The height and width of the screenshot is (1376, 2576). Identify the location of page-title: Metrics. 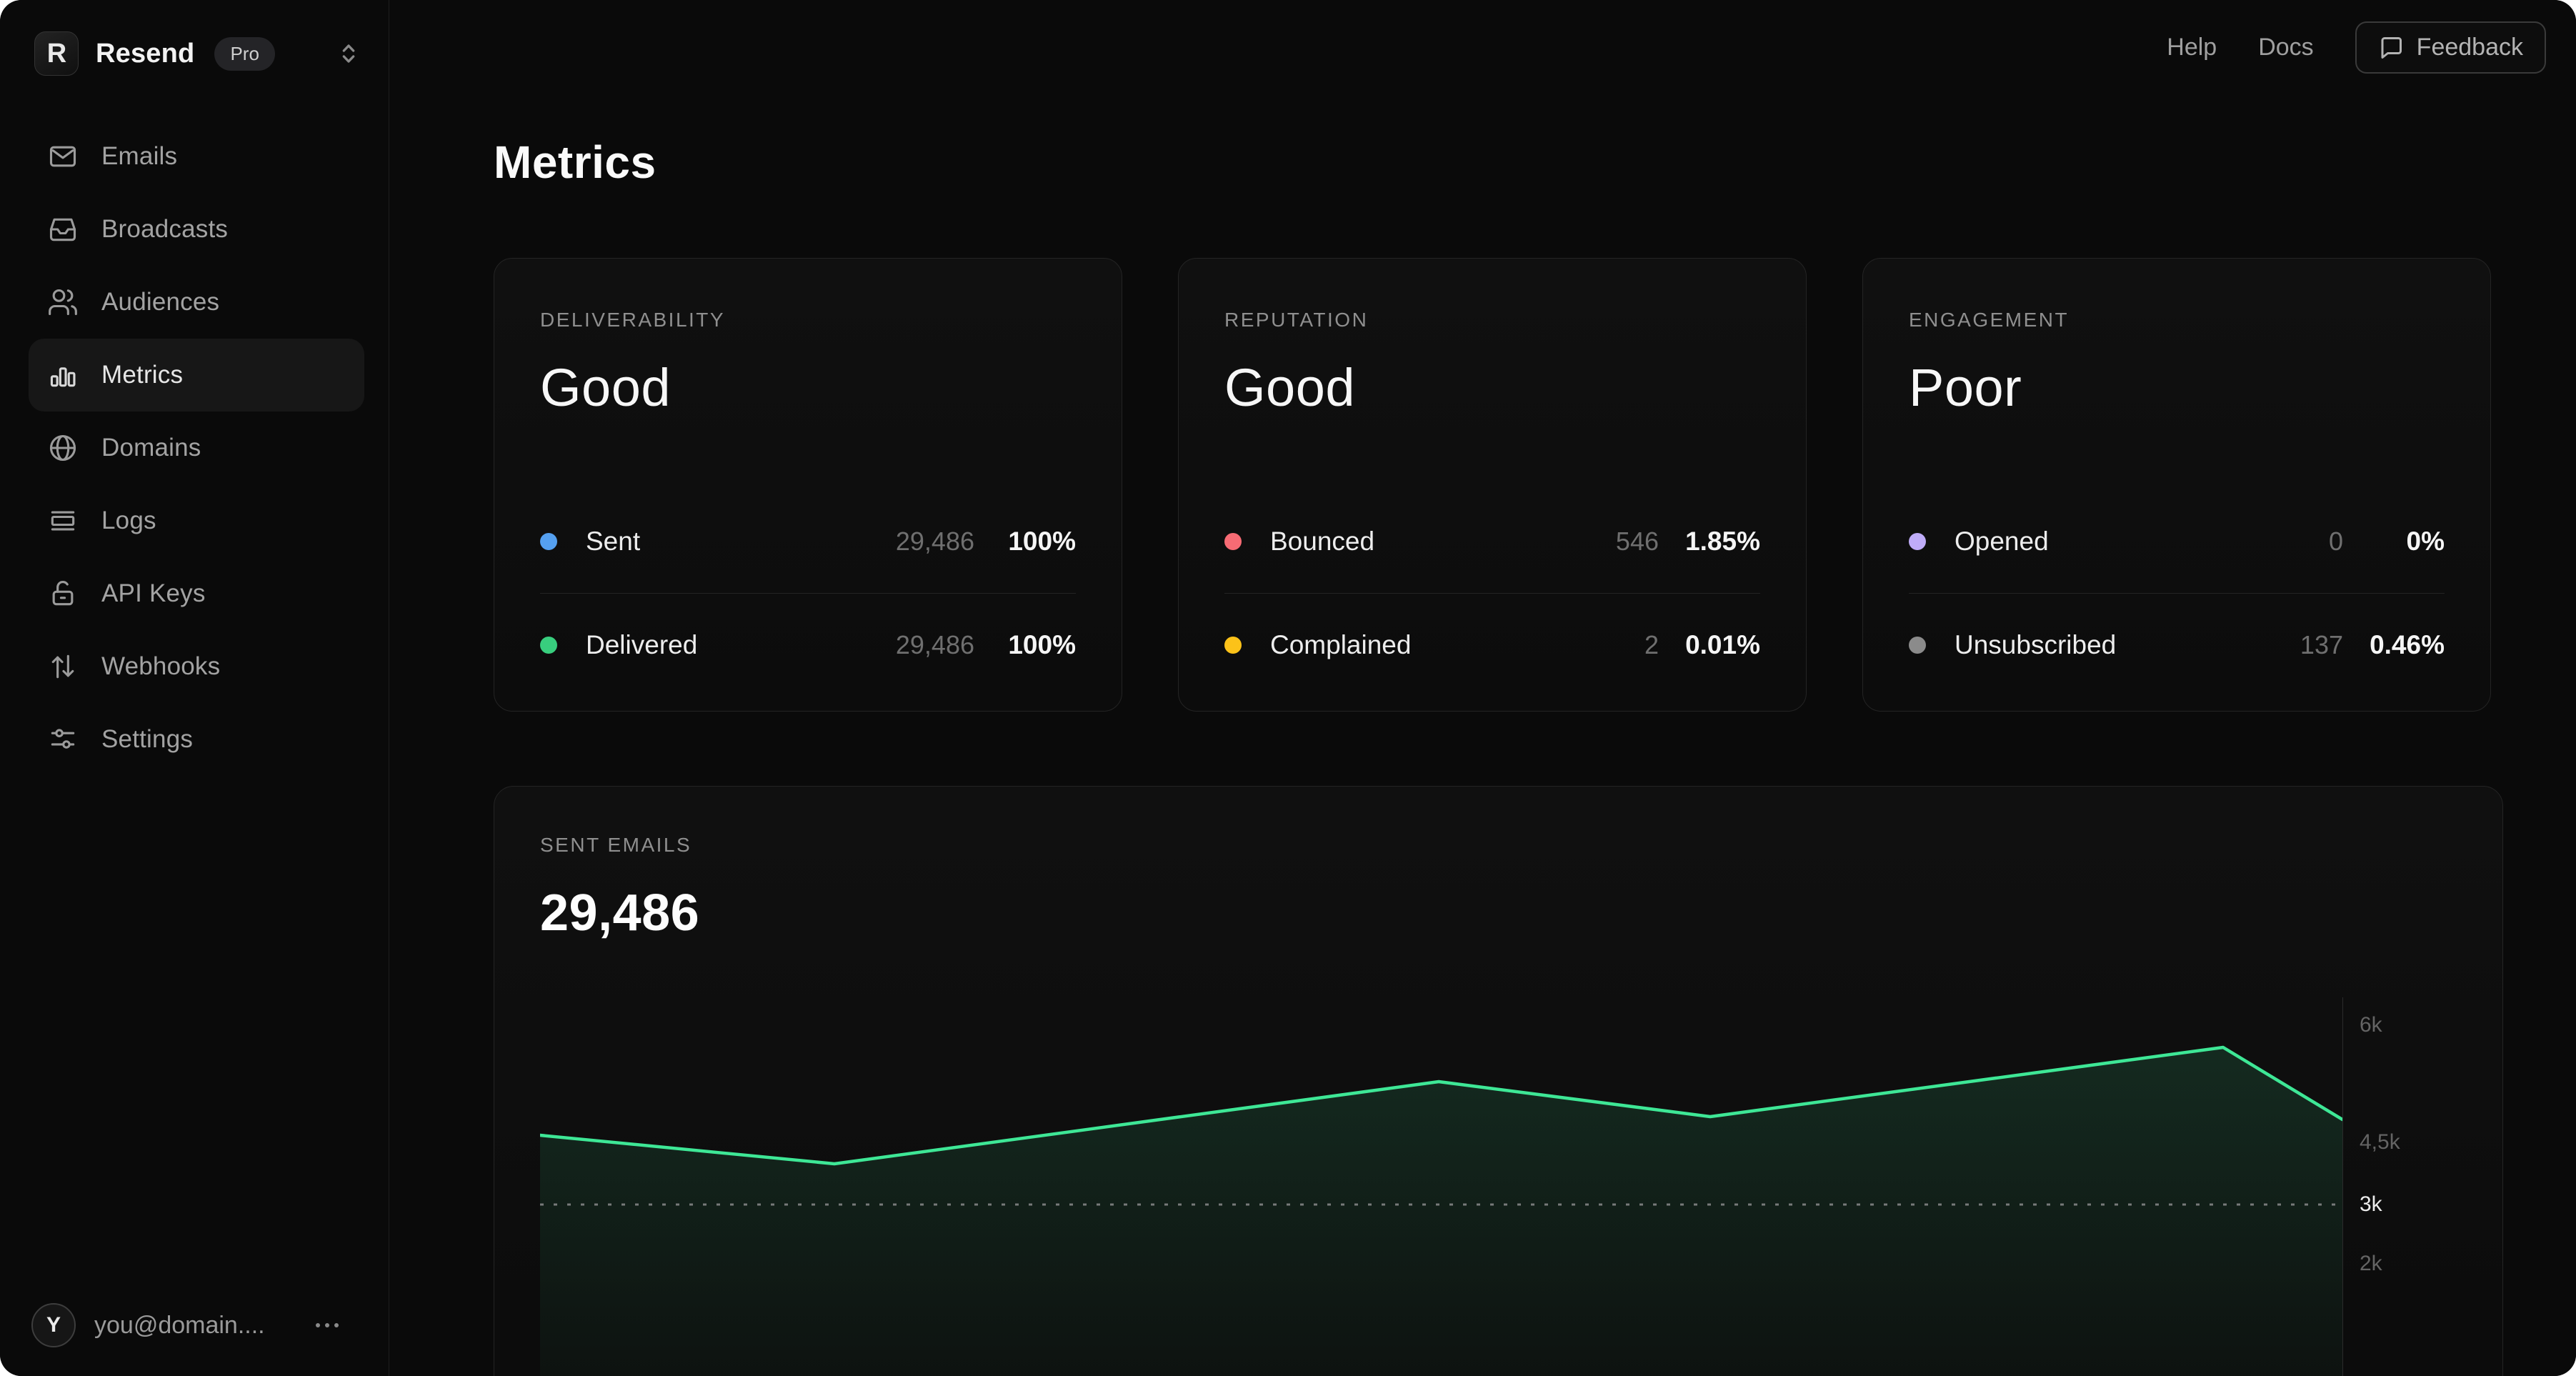
(576, 162).